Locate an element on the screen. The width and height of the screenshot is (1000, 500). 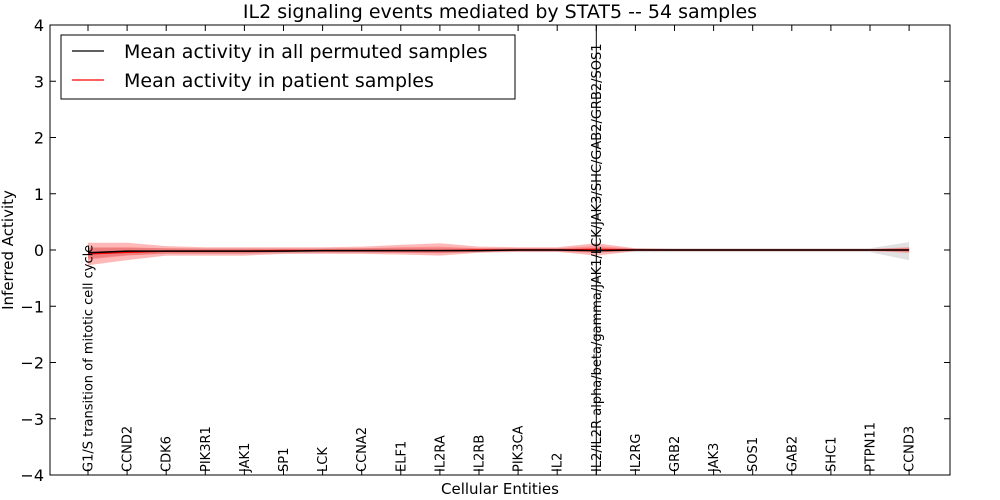
x-axis-label: Cellular Entities is located at coordinates (500, 489).